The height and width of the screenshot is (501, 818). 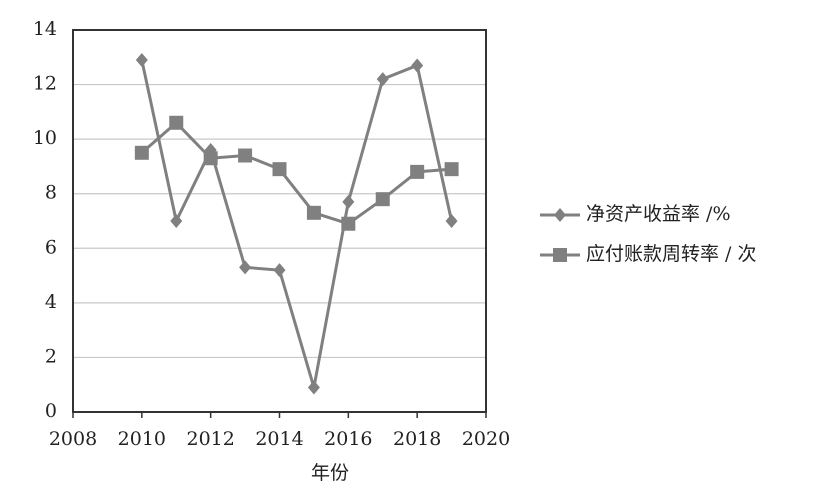 What do you see at coordinates (417, 439) in the screenshot?
I see `x-tick-label: 2018` at bounding box center [417, 439].